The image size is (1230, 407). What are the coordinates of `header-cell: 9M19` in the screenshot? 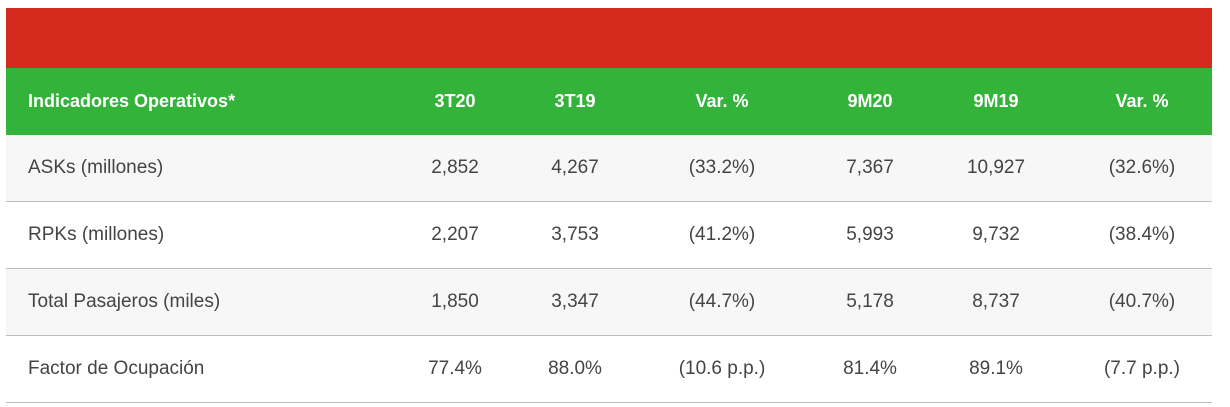 It's located at (996, 101).